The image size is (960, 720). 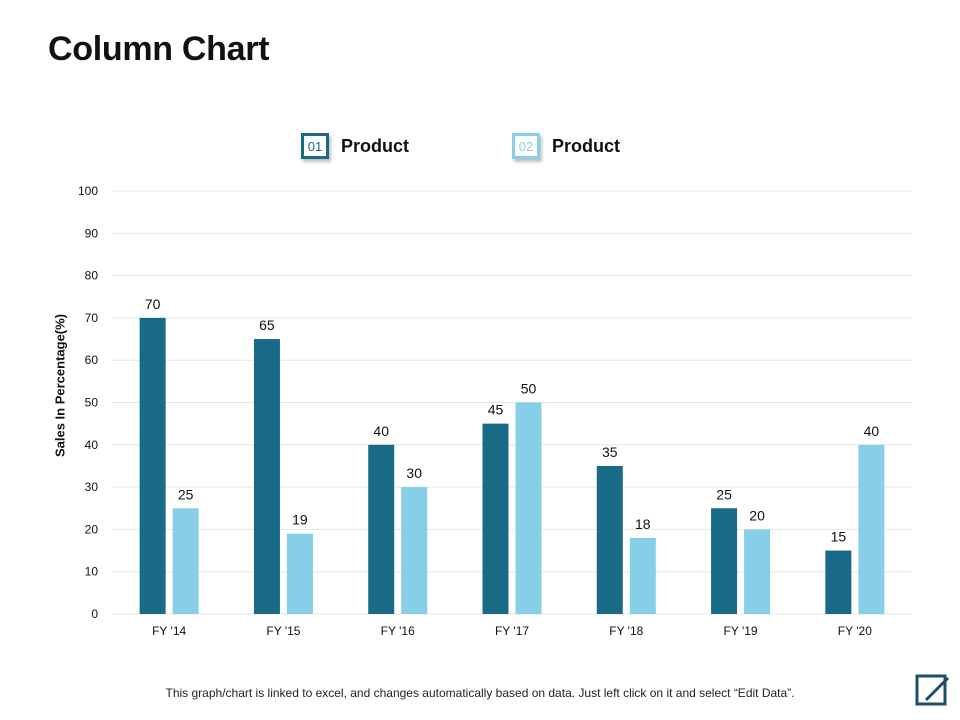 What do you see at coordinates (92, 233) in the screenshot?
I see `y-tick-label: 90` at bounding box center [92, 233].